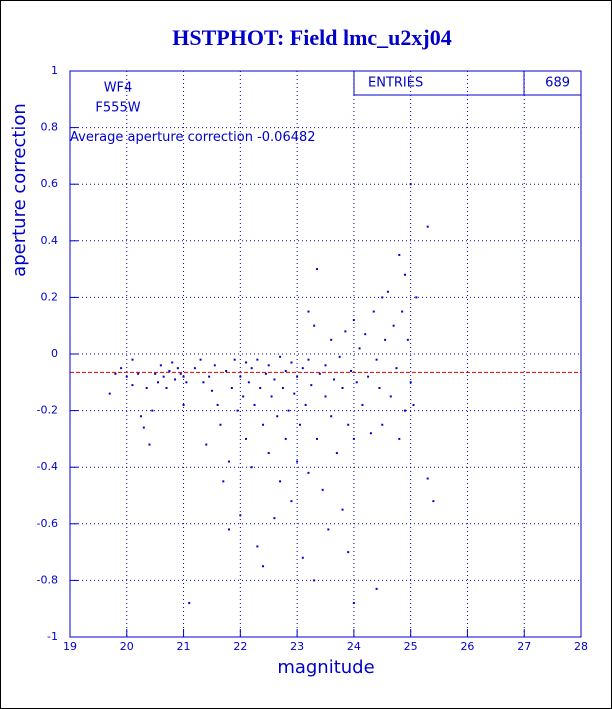 The height and width of the screenshot is (709, 612). Describe the element at coordinates (54, 70) in the screenshot. I see `y-tick-label: 1` at that location.